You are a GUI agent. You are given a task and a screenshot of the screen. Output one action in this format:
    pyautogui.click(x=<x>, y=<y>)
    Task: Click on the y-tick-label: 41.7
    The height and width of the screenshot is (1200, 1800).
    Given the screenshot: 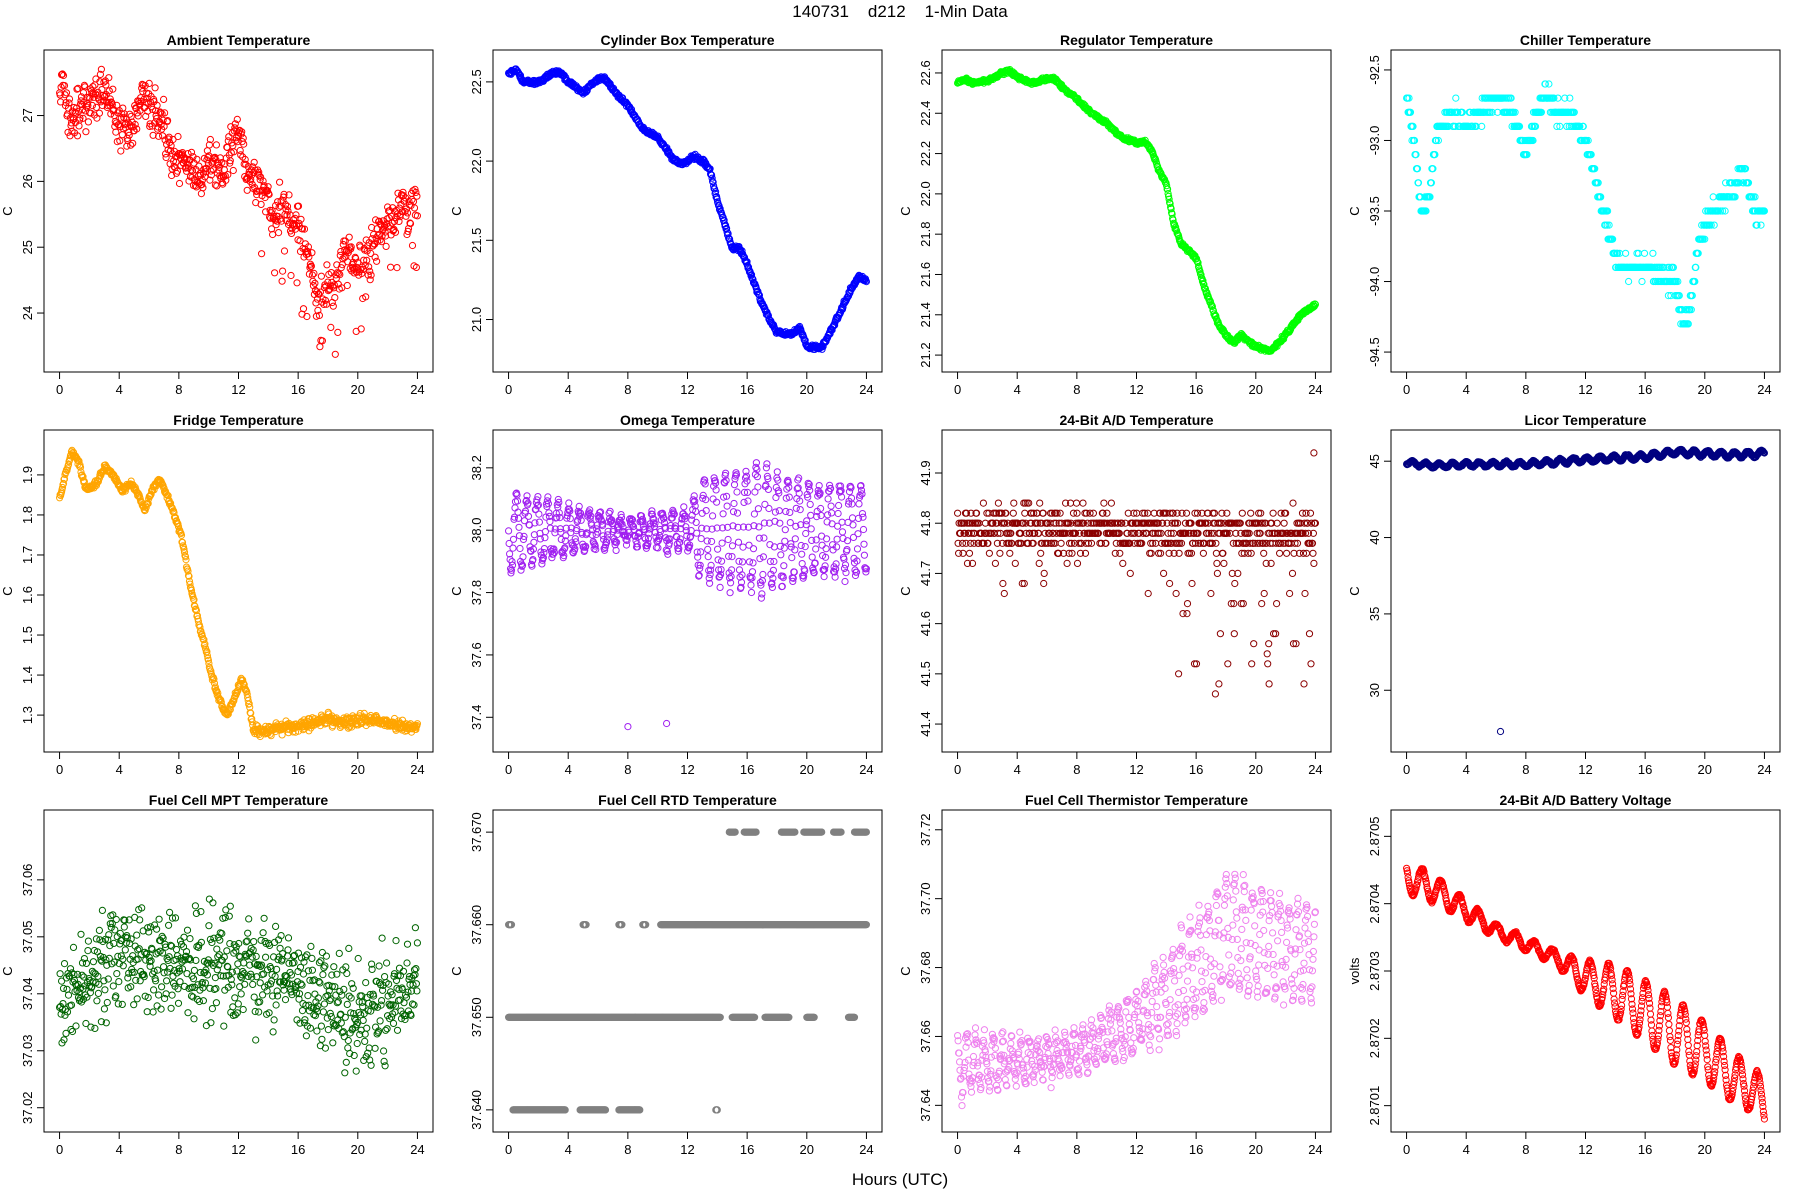 What is the action you would take?
    pyautogui.click(x=925, y=573)
    